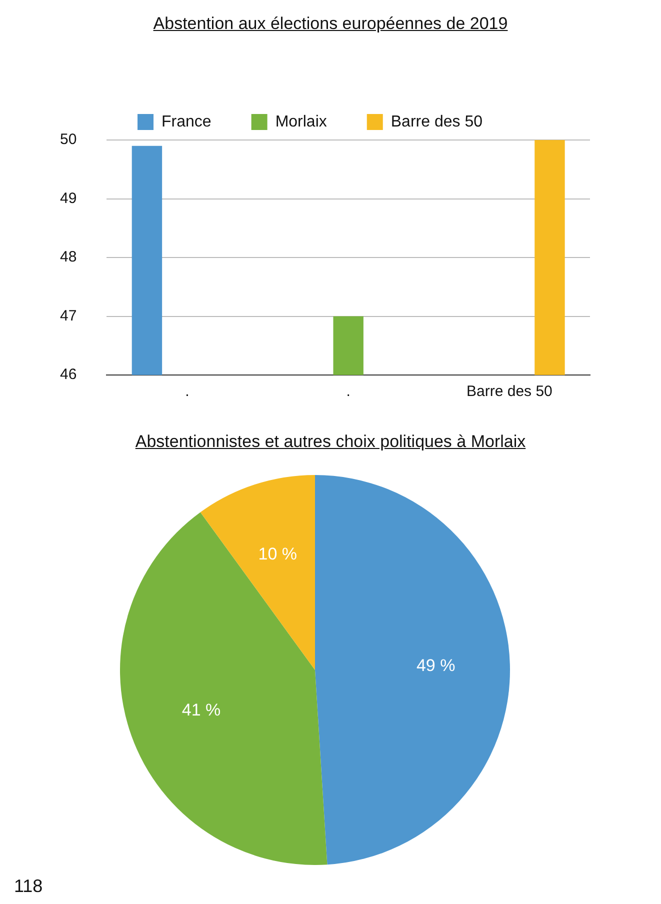 This screenshot has width=661, height=904. Describe the element at coordinates (28, 886) in the screenshot. I see `text: 118` at that location.